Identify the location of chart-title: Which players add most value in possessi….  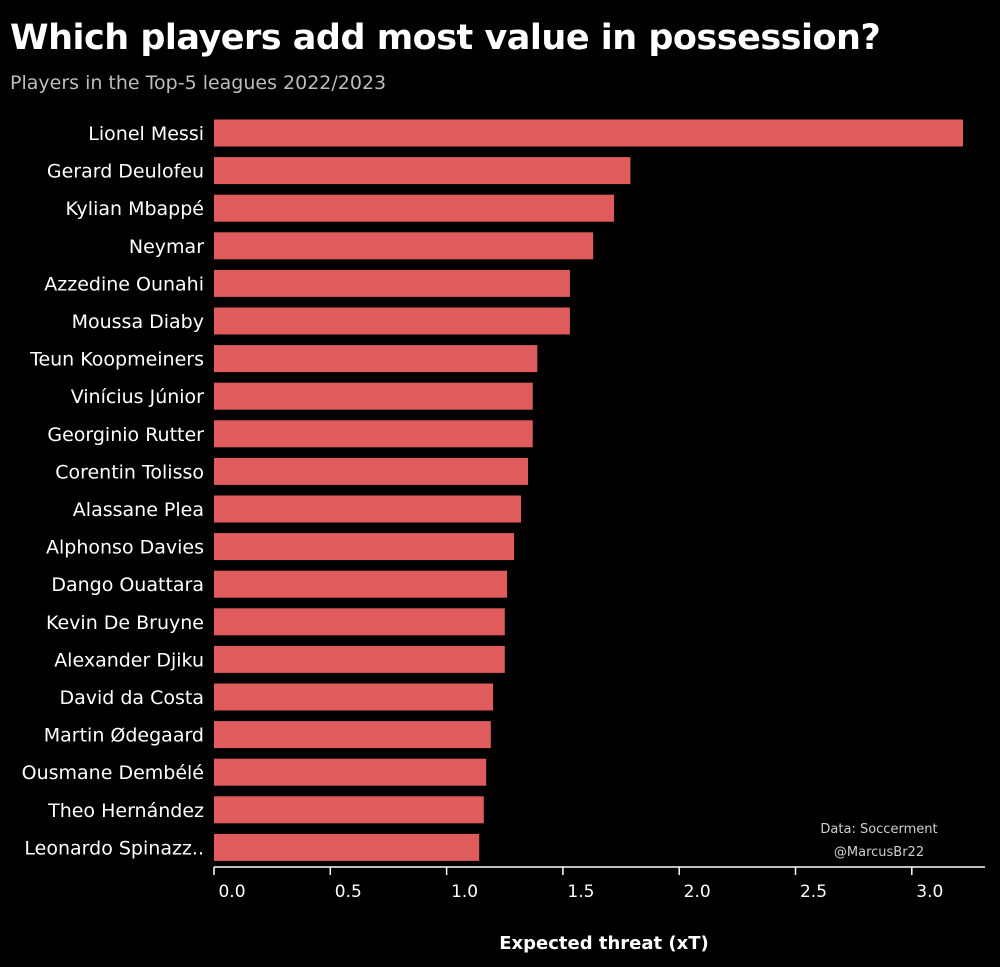
(445, 38).